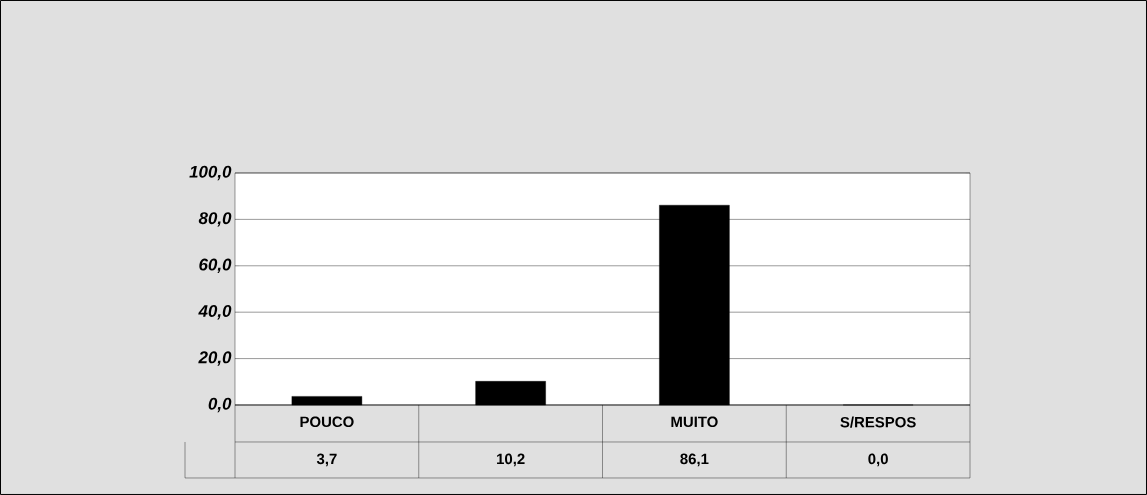 The image size is (1147, 495). What do you see at coordinates (215, 312) in the screenshot?
I see `y-tick-label: 40,0` at bounding box center [215, 312].